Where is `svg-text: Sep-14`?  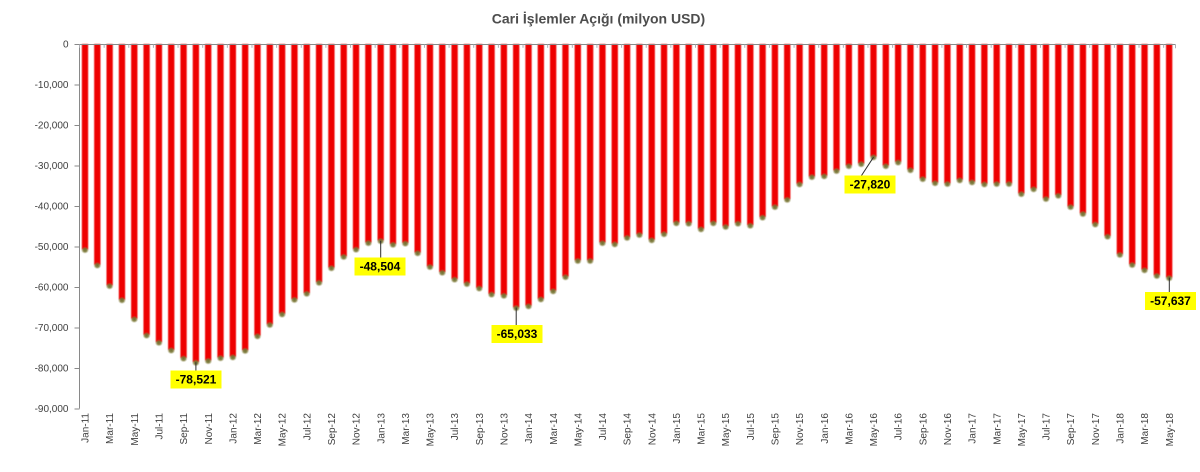
svg-text: Sep-14 is located at coordinates (628, 429).